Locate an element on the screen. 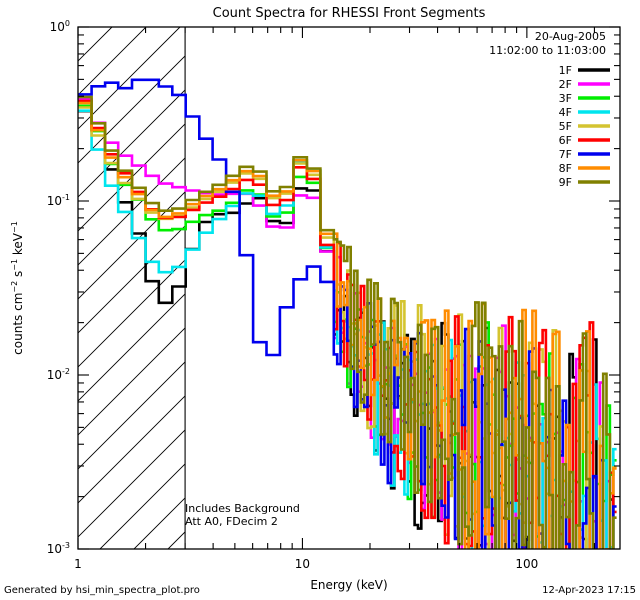 Image resolution: width=640 pixels, height=600 pixels. legend-label-3f: 3F is located at coordinates (565, 98).